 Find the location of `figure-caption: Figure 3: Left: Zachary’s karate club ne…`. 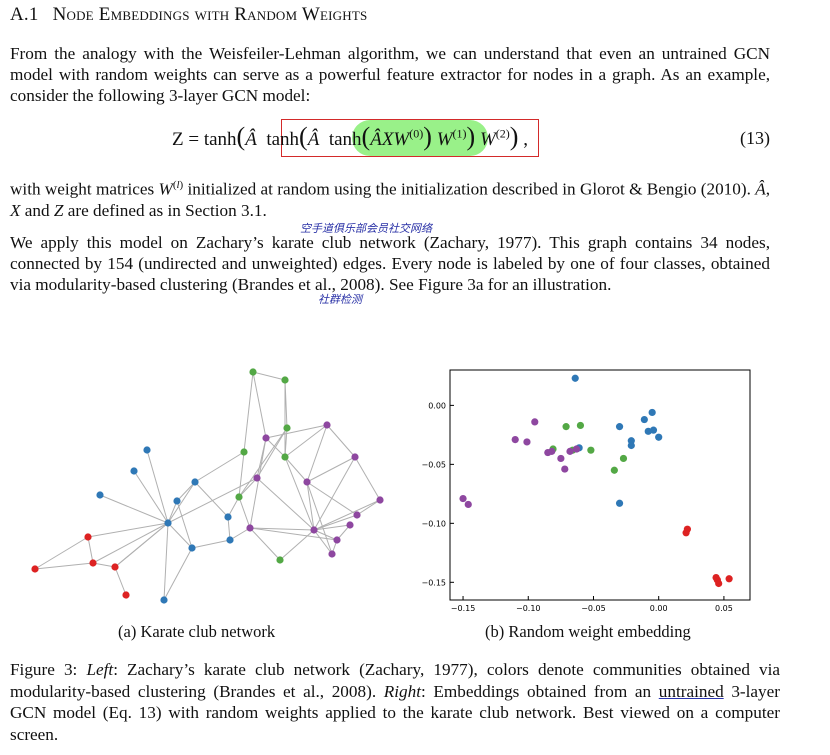

figure-caption: Figure 3: Left: Zachary’s karate club ne… is located at coordinates (395, 702).